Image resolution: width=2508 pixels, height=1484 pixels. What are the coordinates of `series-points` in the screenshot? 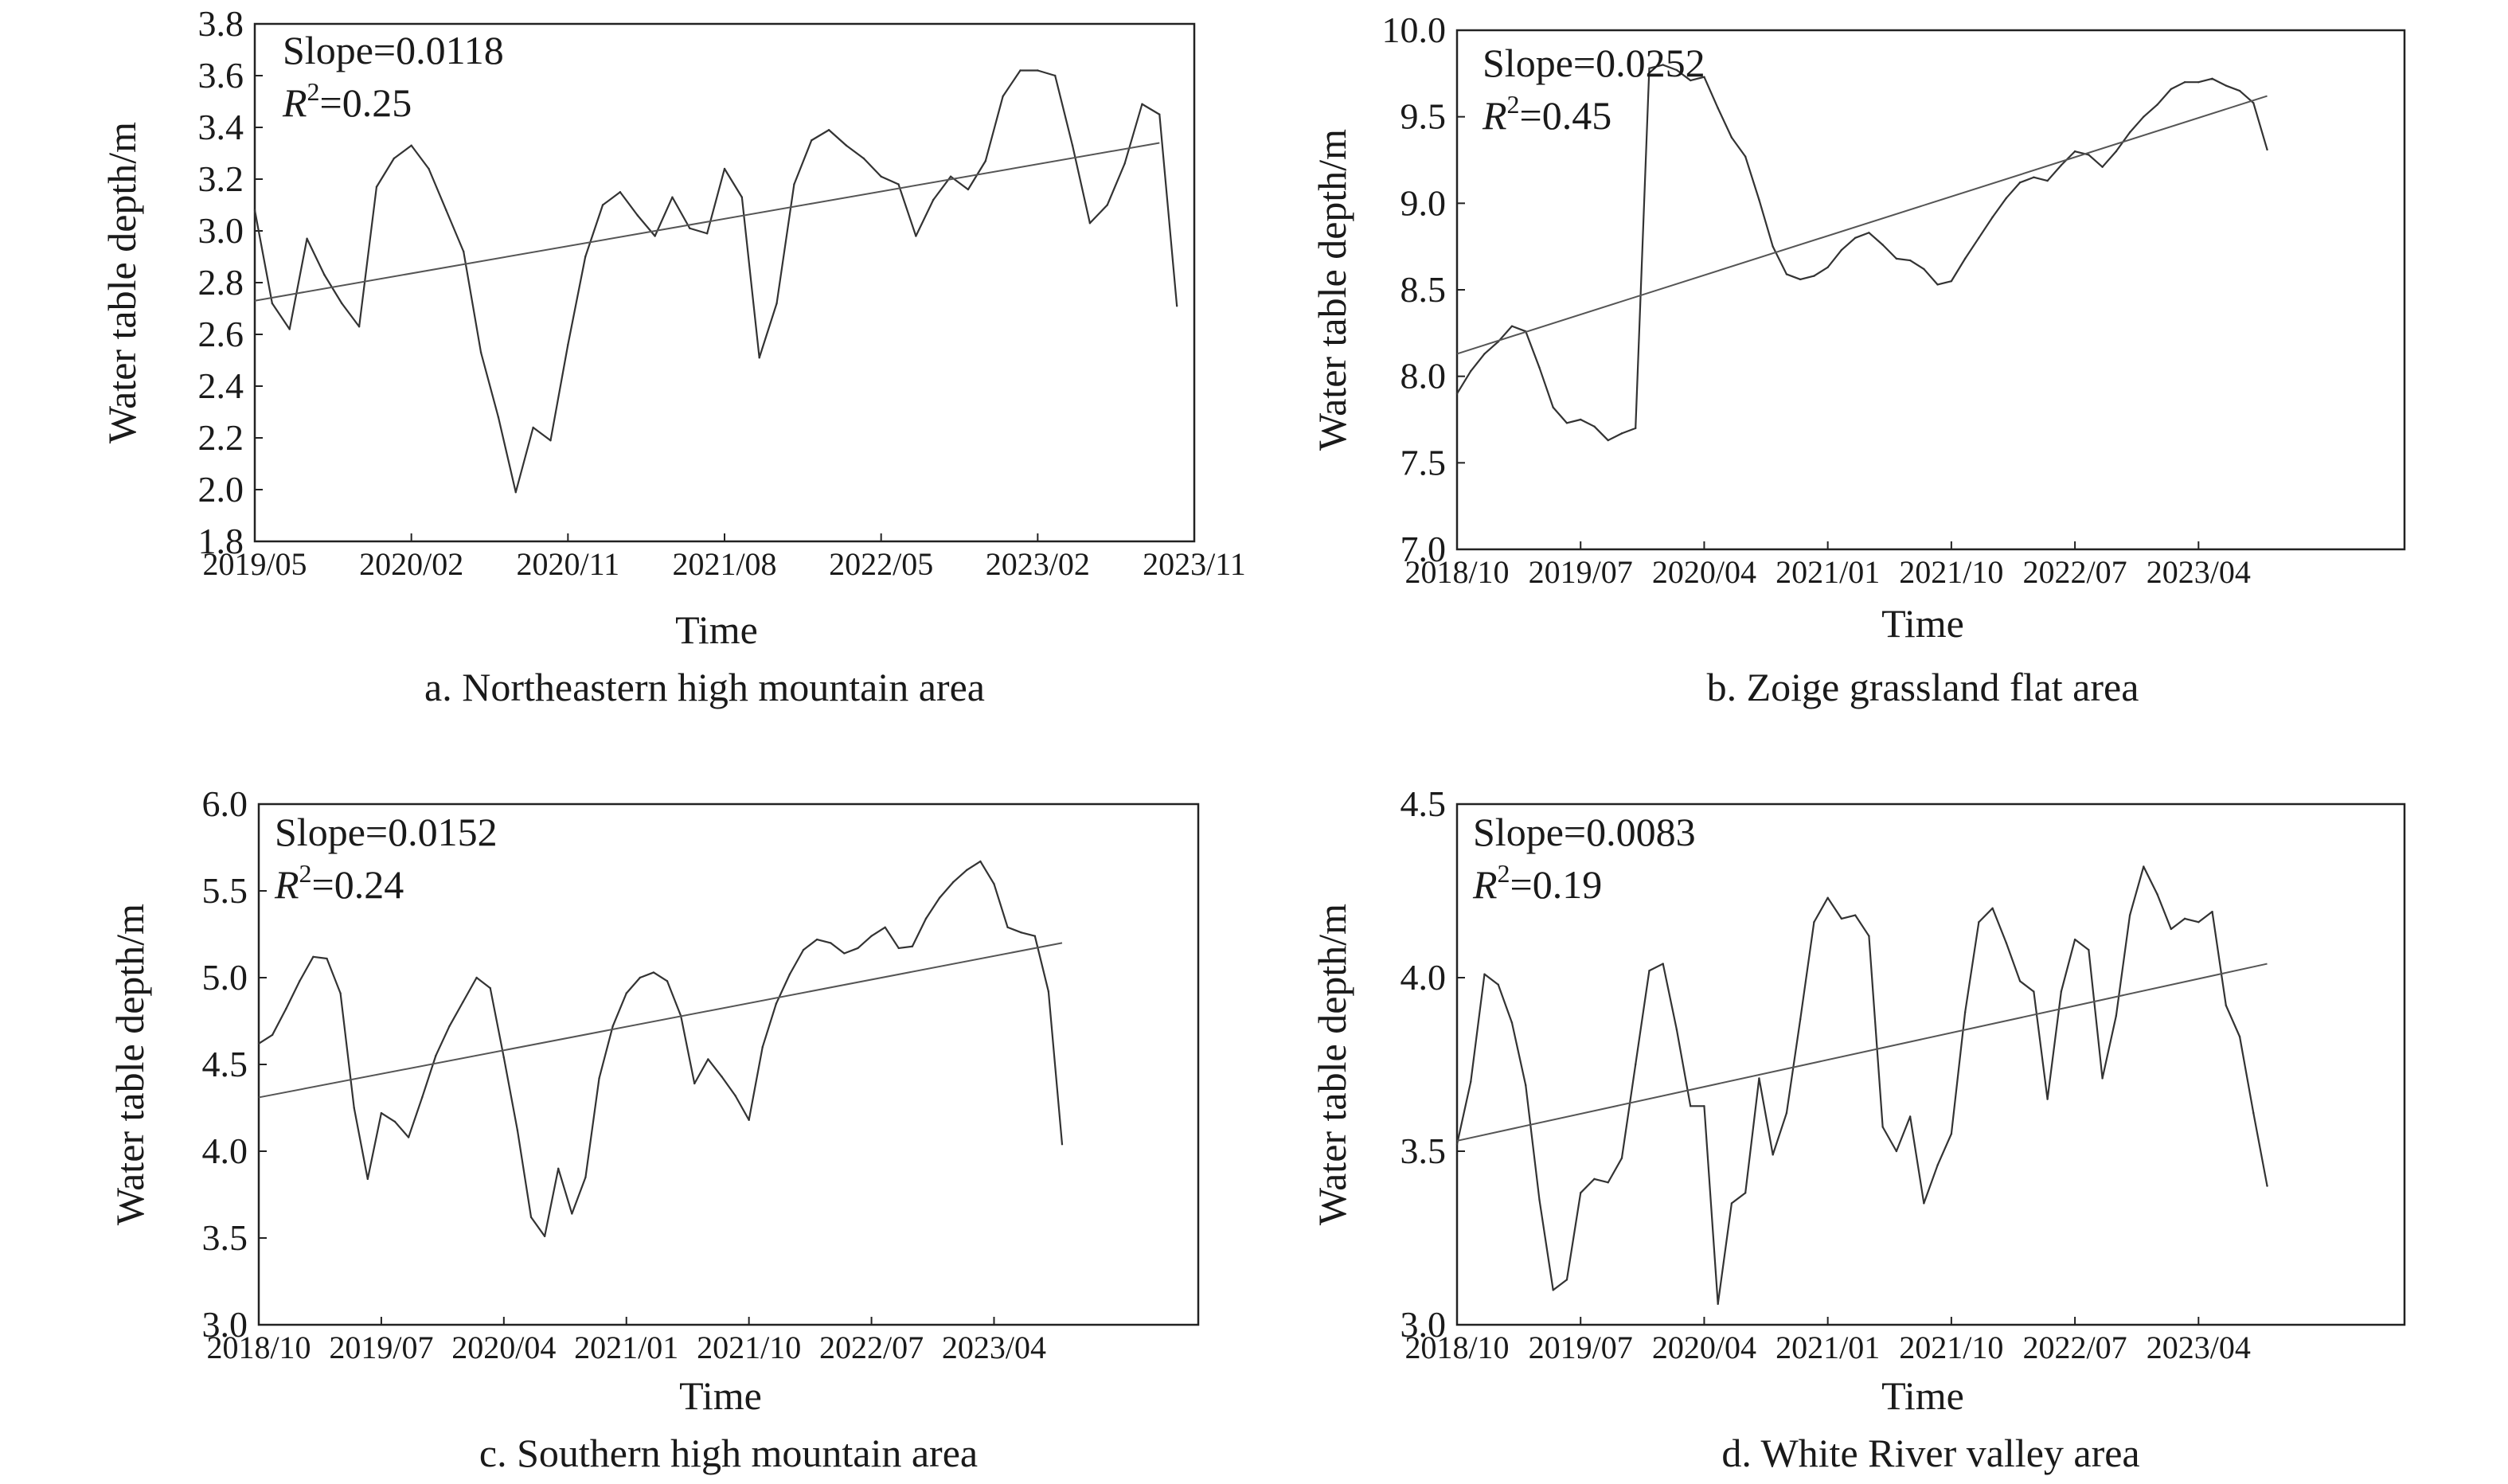 It's located at (715, 281).